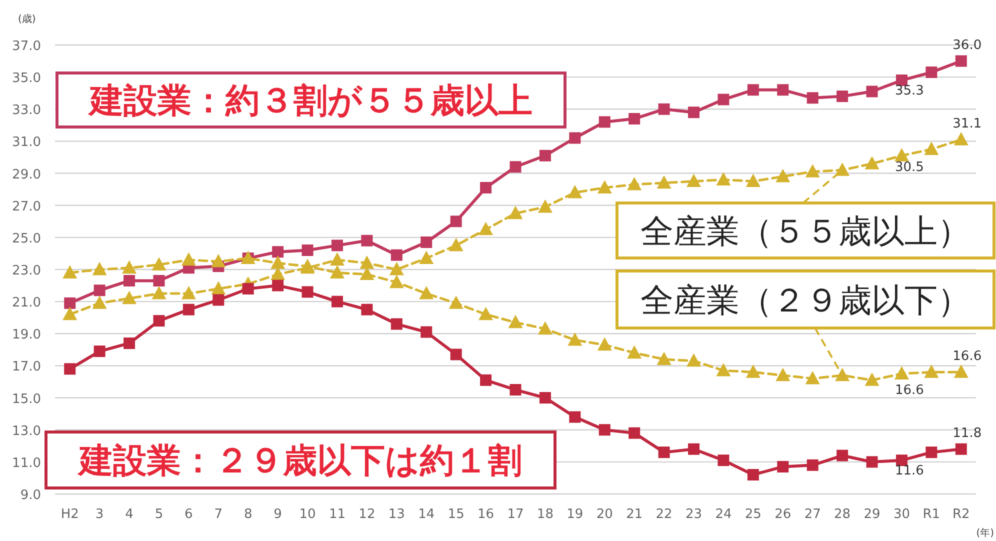 The width and height of the screenshot is (996, 541). What do you see at coordinates (299, 461) in the screenshot?
I see `series-label: 建設業：２９歳以下は約１割` at bounding box center [299, 461].